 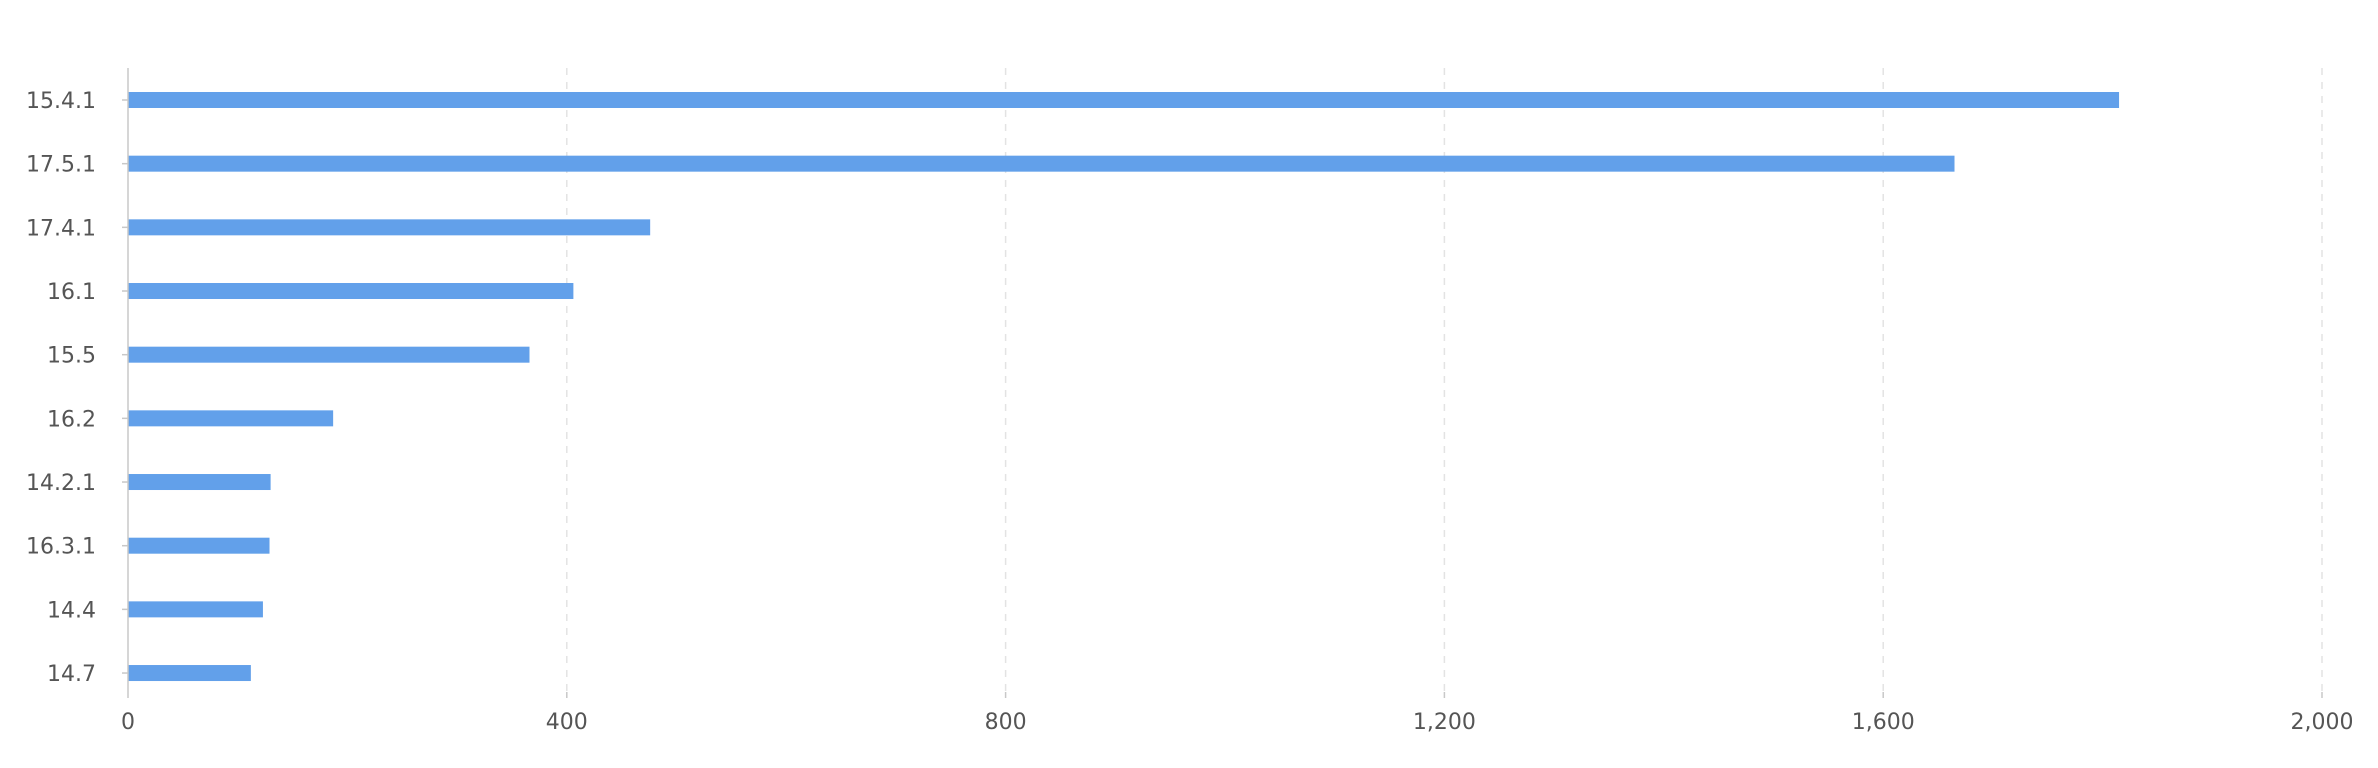 I want to click on x-tick-label: 800, so click(x=1006, y=722).